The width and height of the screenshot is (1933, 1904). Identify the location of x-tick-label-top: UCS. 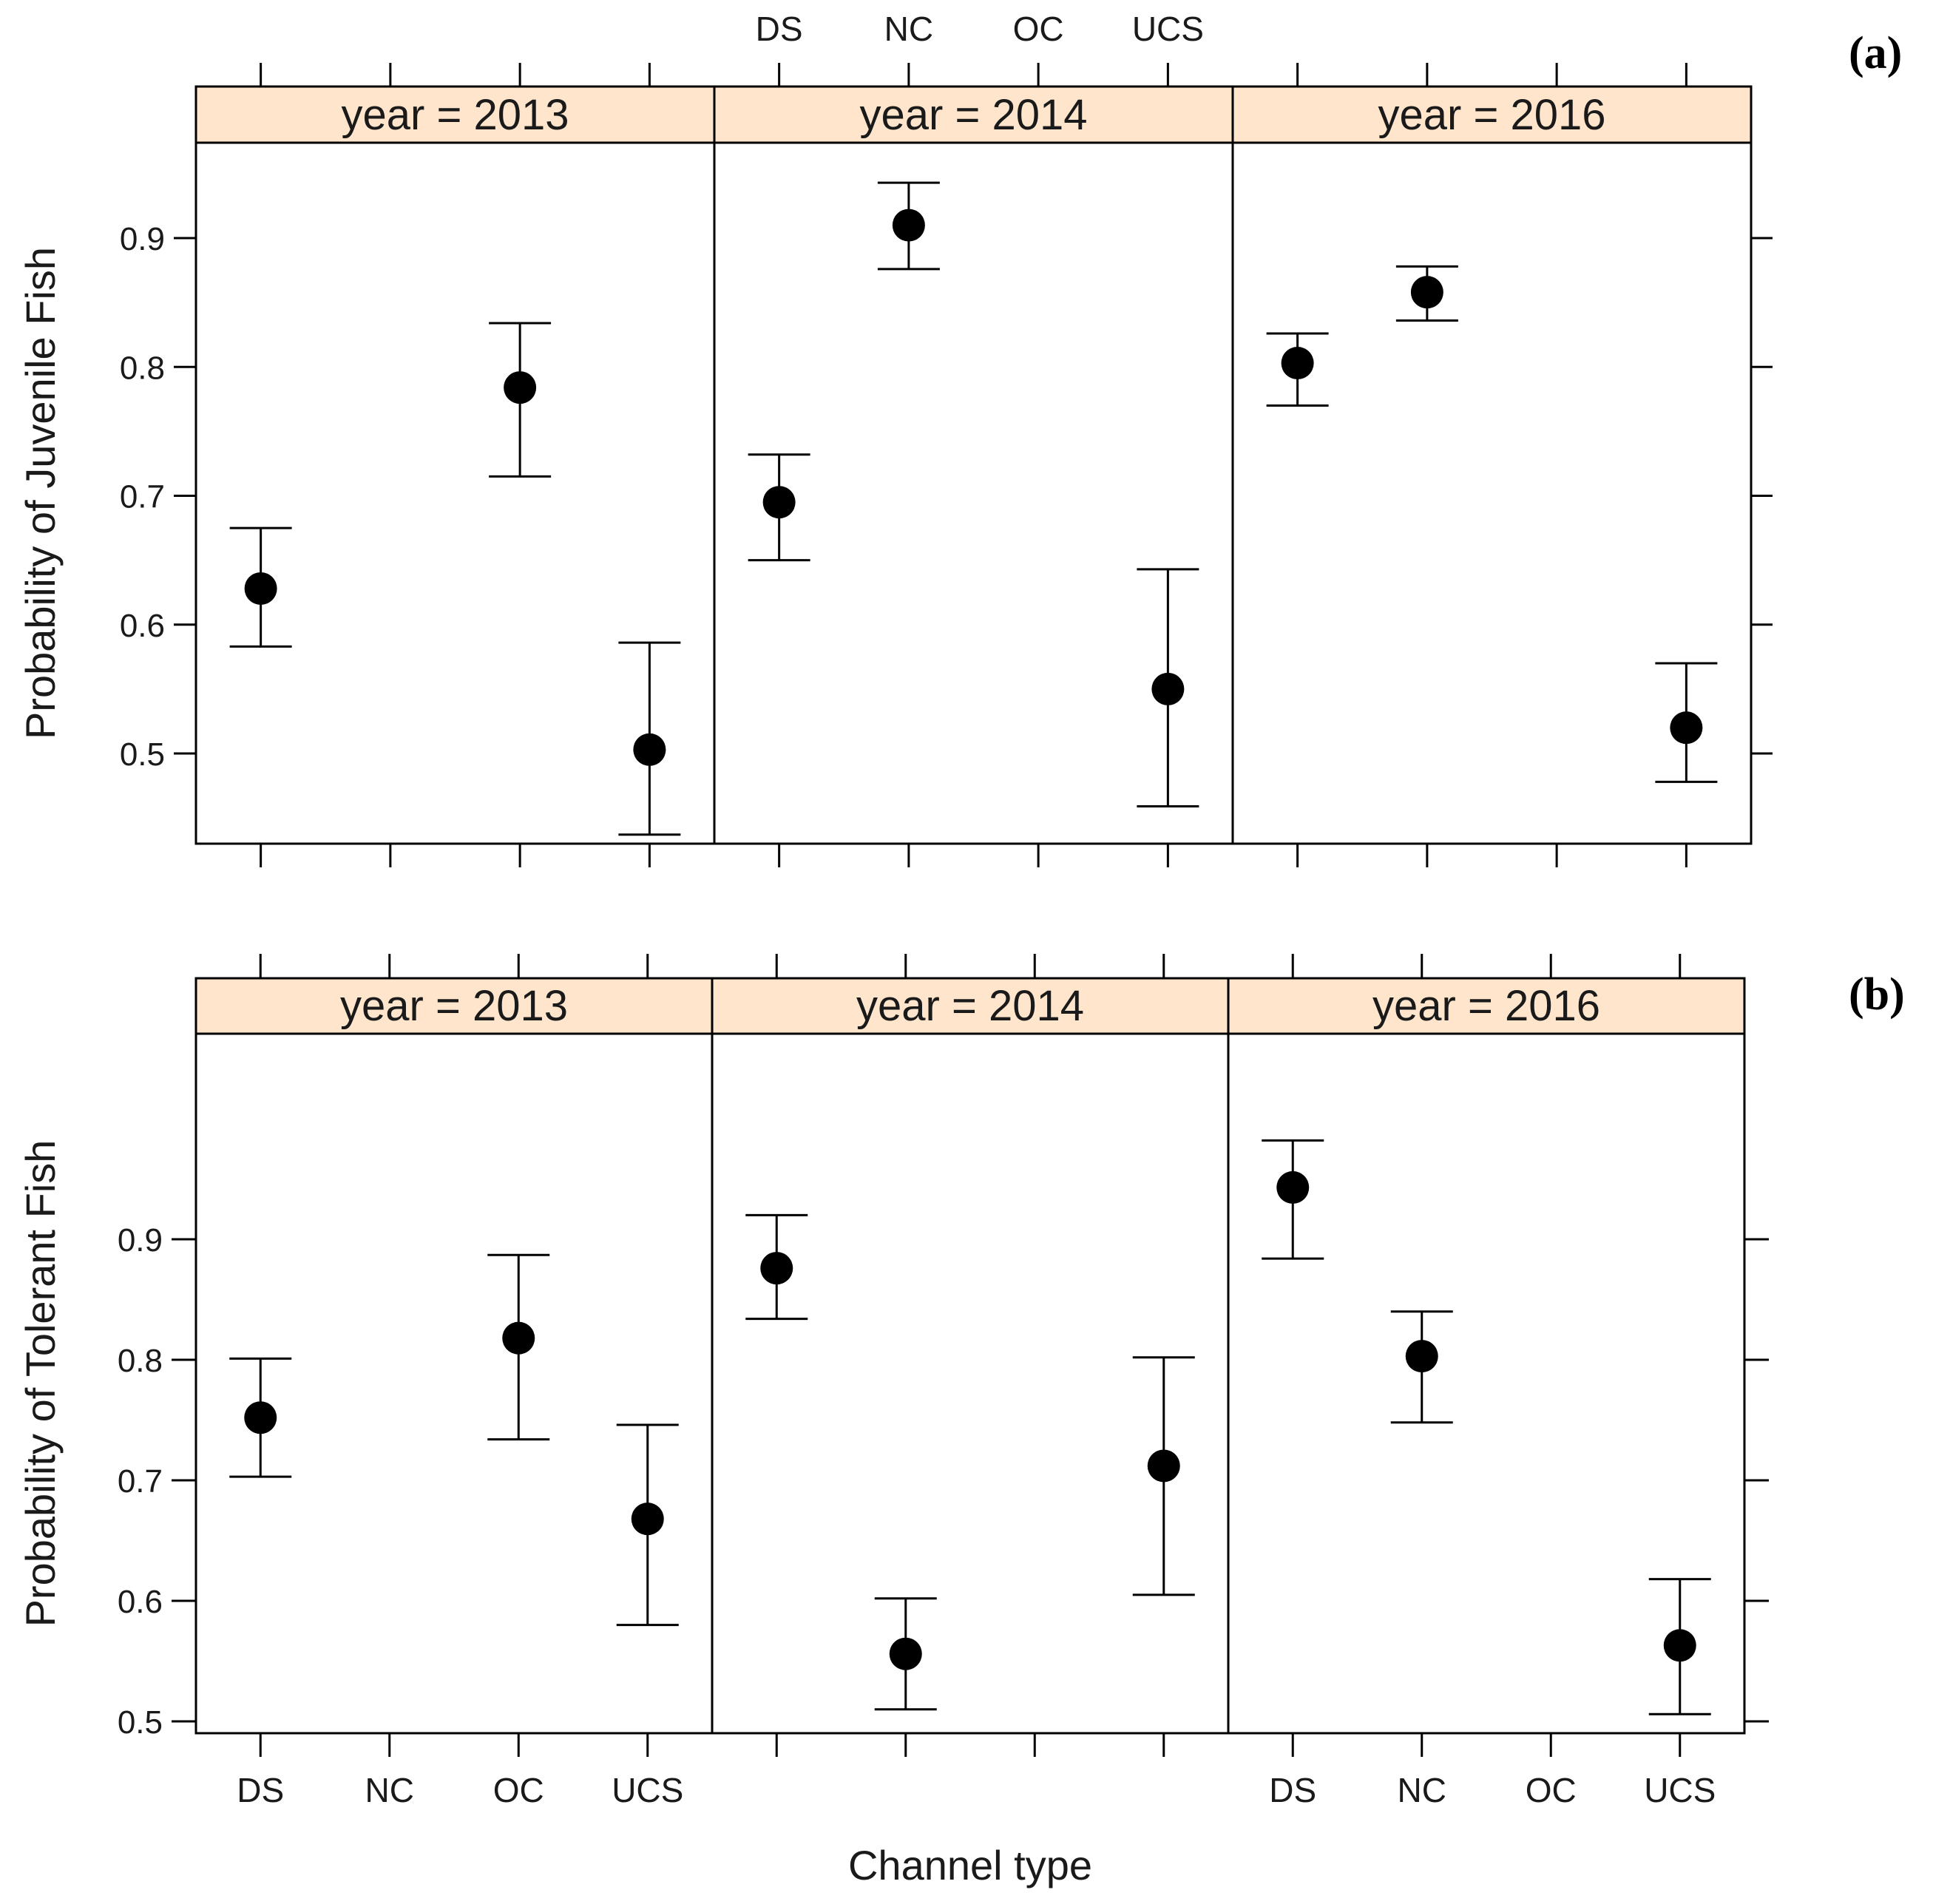
(1168, 29).